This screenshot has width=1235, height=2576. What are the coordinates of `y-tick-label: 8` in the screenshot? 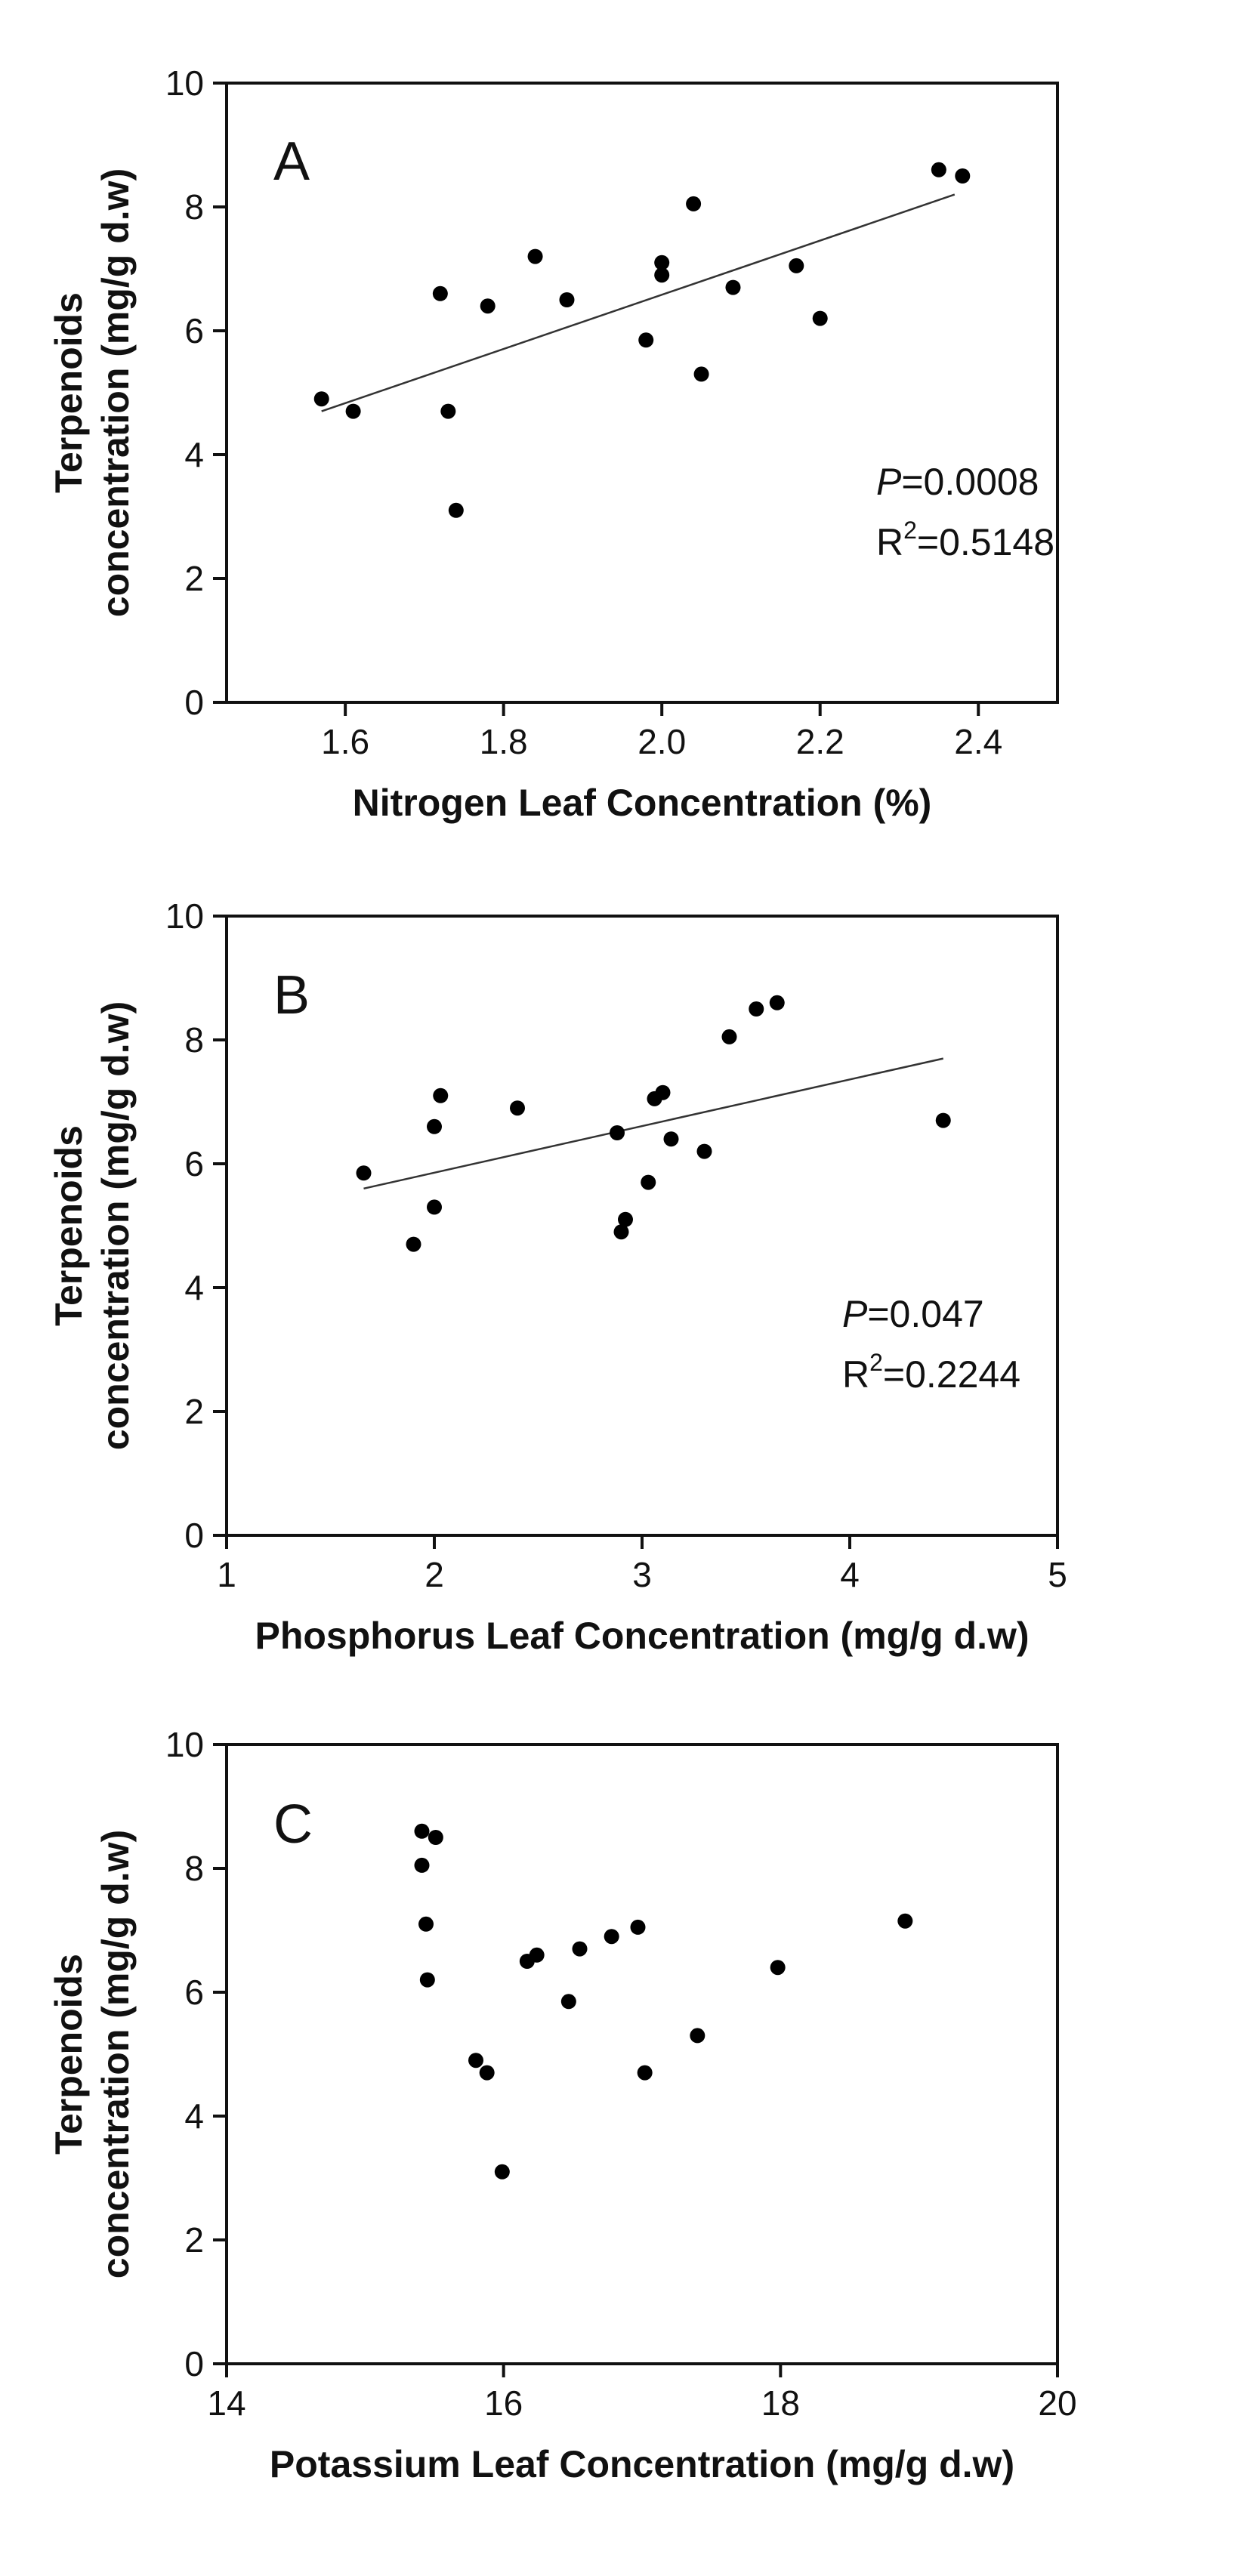 It's located at (194, 207).